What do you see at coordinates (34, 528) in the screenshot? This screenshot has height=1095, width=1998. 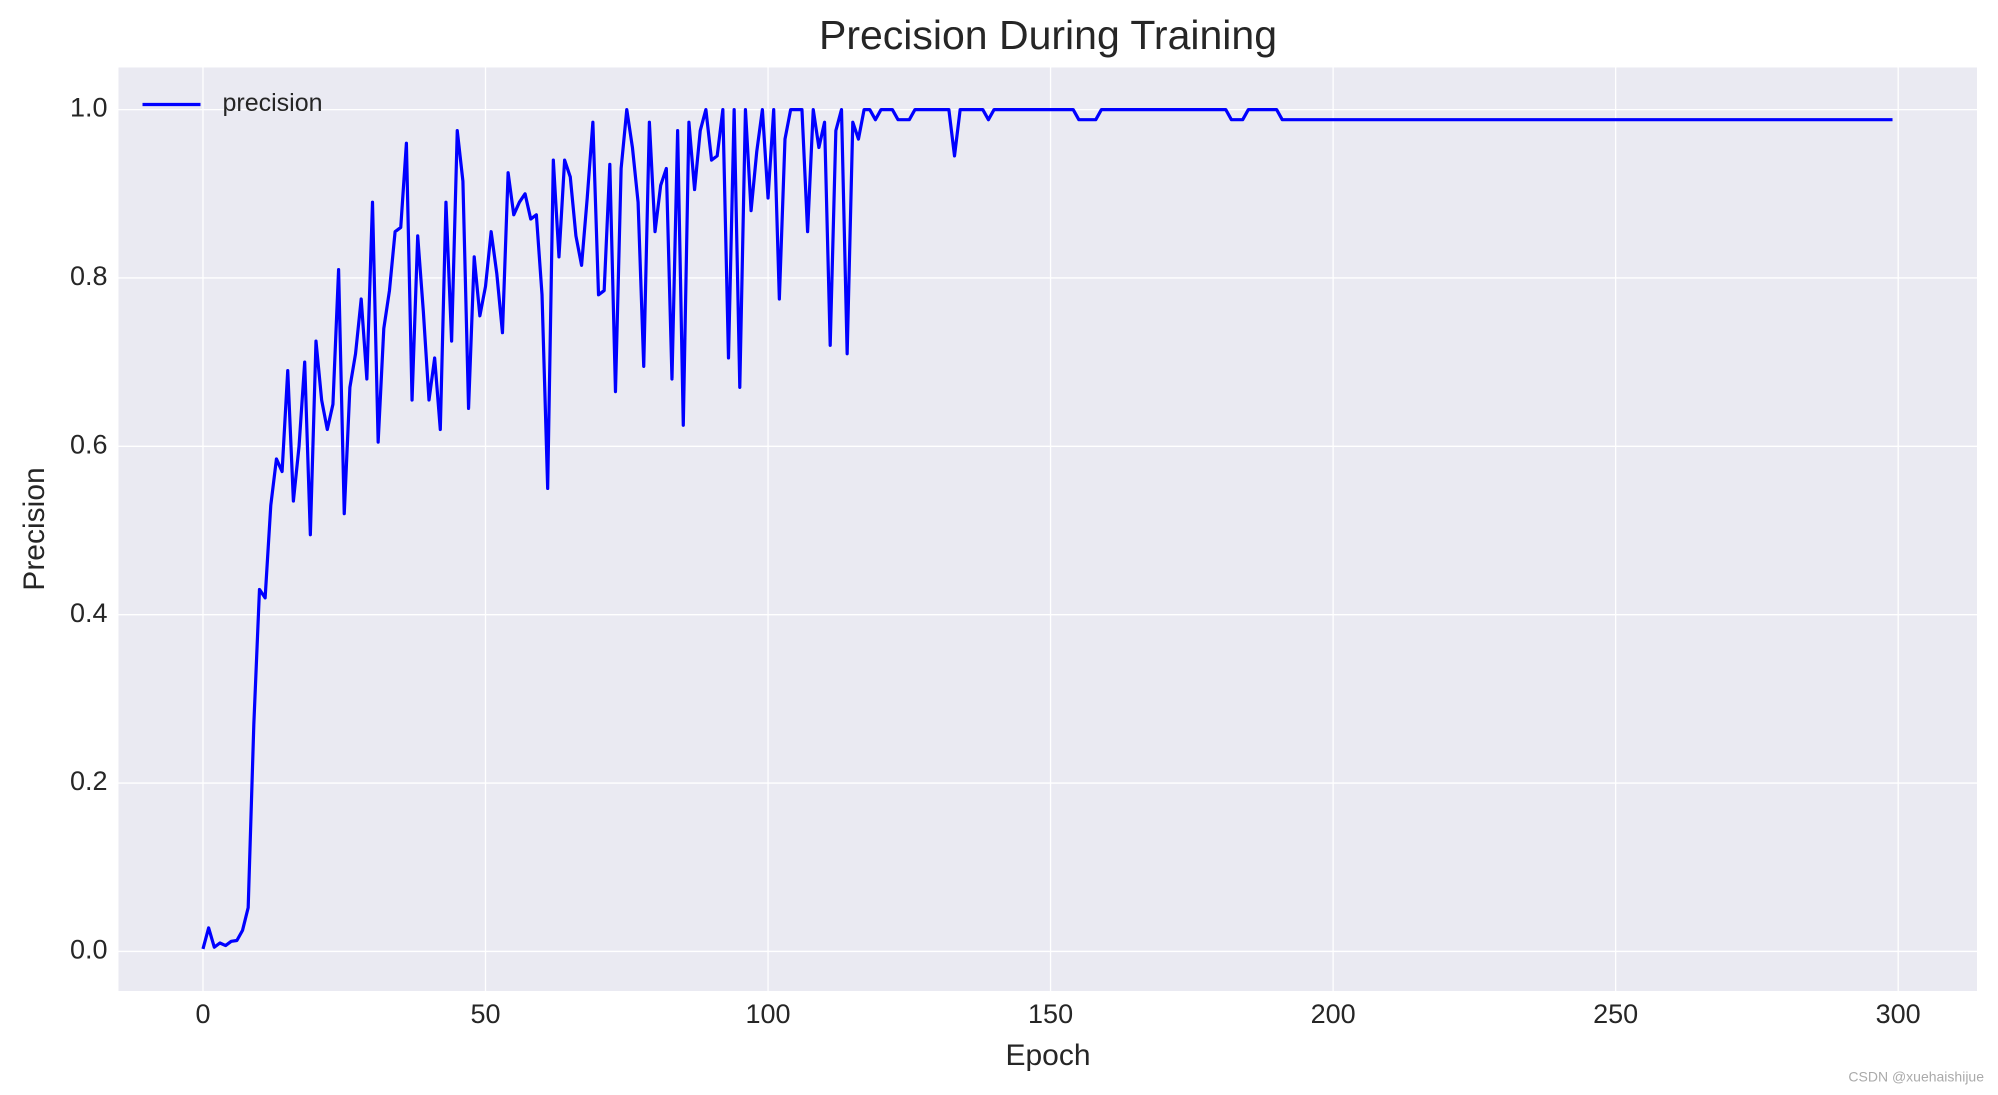 I see `y-axis-label: Precision` at bounding box center [34, 528].